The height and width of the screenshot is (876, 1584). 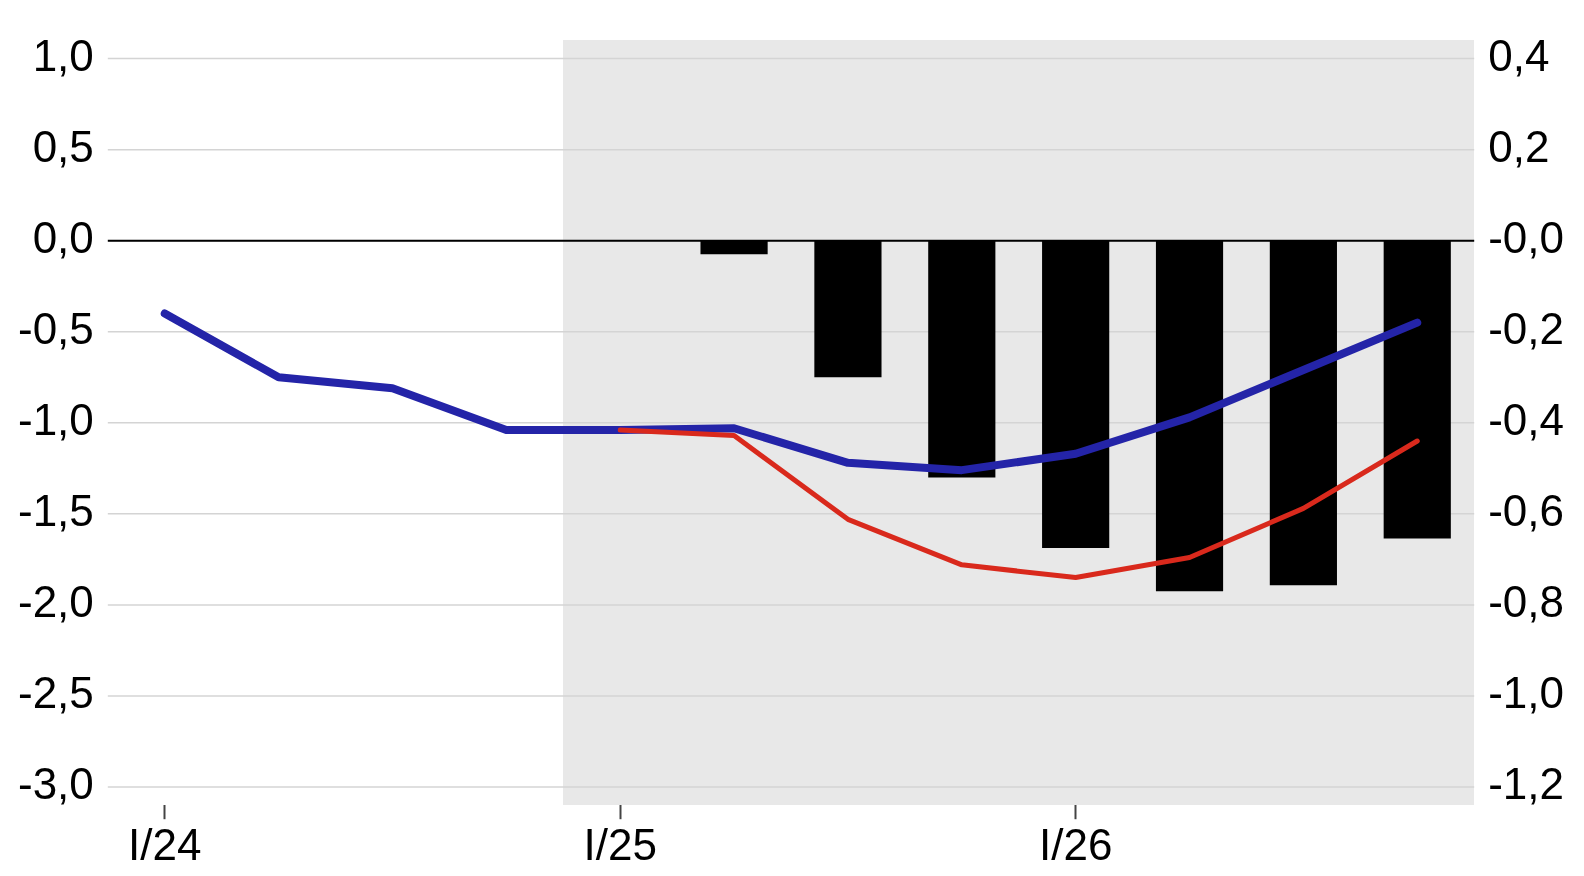 I want to click on y-tick-label: -3,0, so click(x=55, y=784).